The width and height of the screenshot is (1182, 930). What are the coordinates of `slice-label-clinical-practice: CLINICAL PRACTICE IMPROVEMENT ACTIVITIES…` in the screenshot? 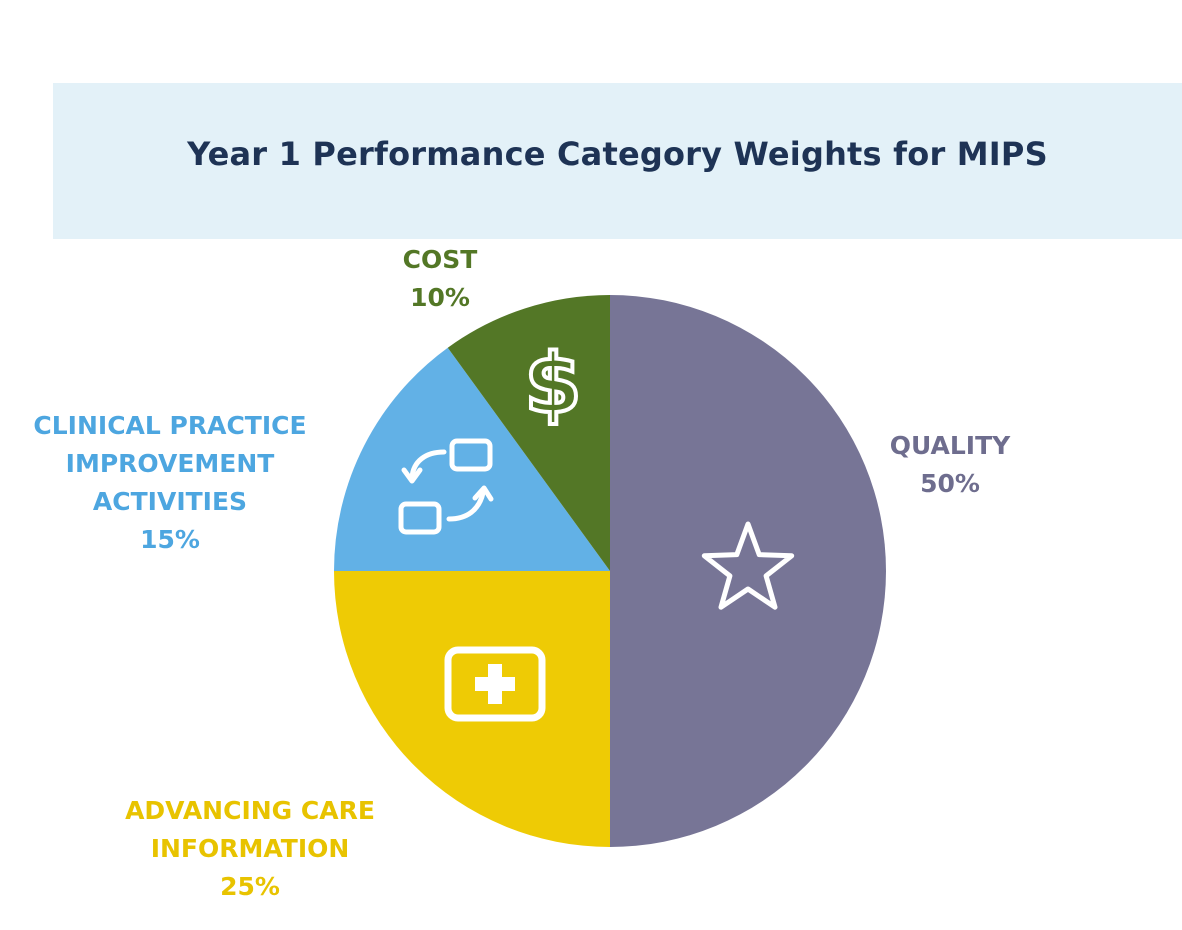 It's located at (170, 483).